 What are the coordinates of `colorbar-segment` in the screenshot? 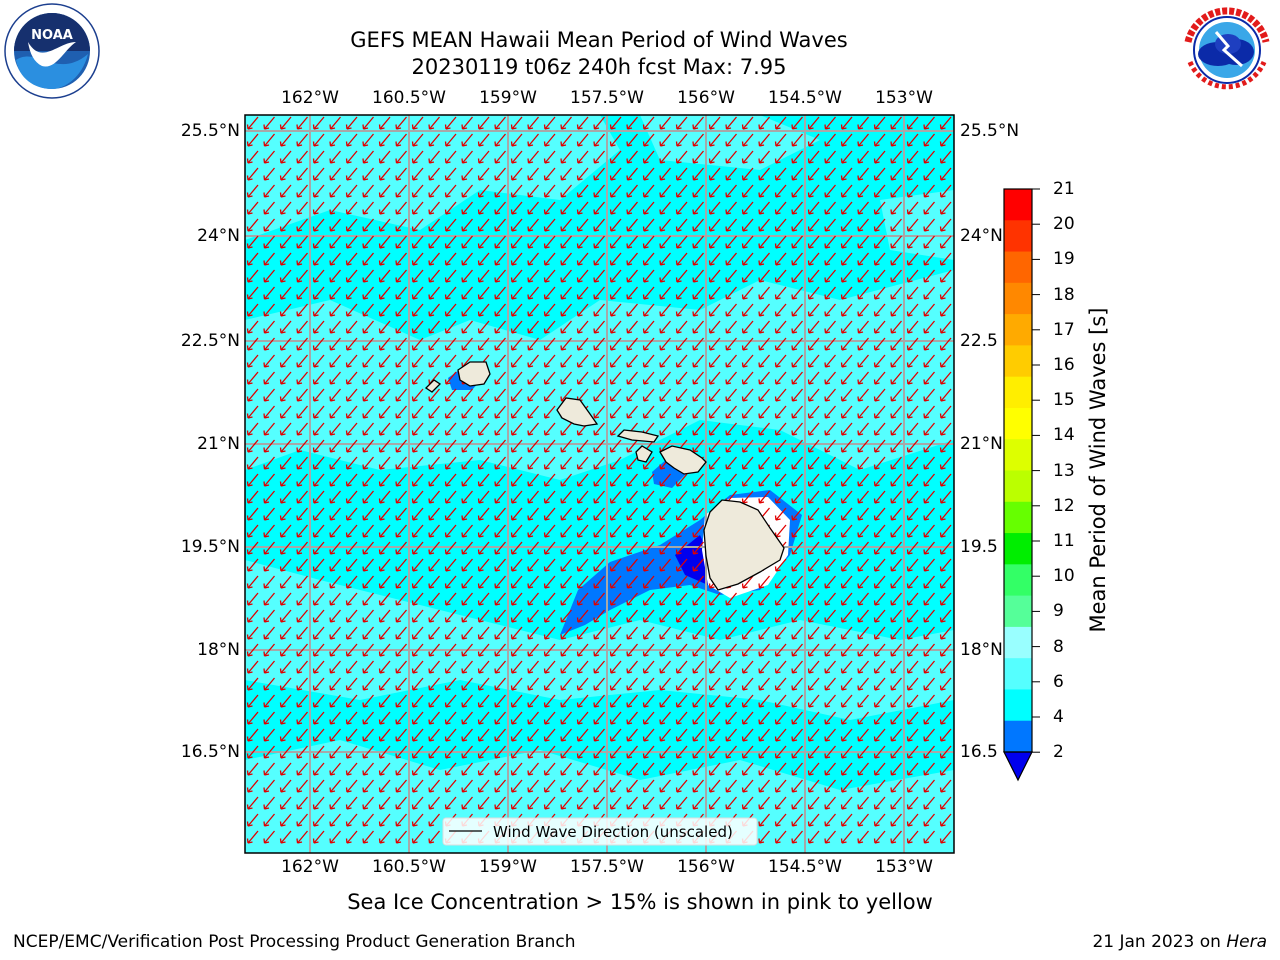 It's located at (1018, 267).